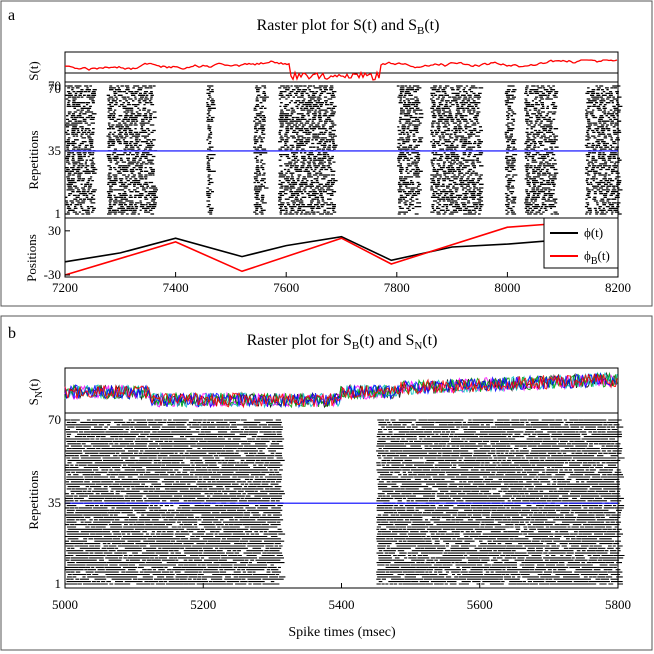  I want to click on x-tick-label-b-5200: 5200, so click(203, 604).